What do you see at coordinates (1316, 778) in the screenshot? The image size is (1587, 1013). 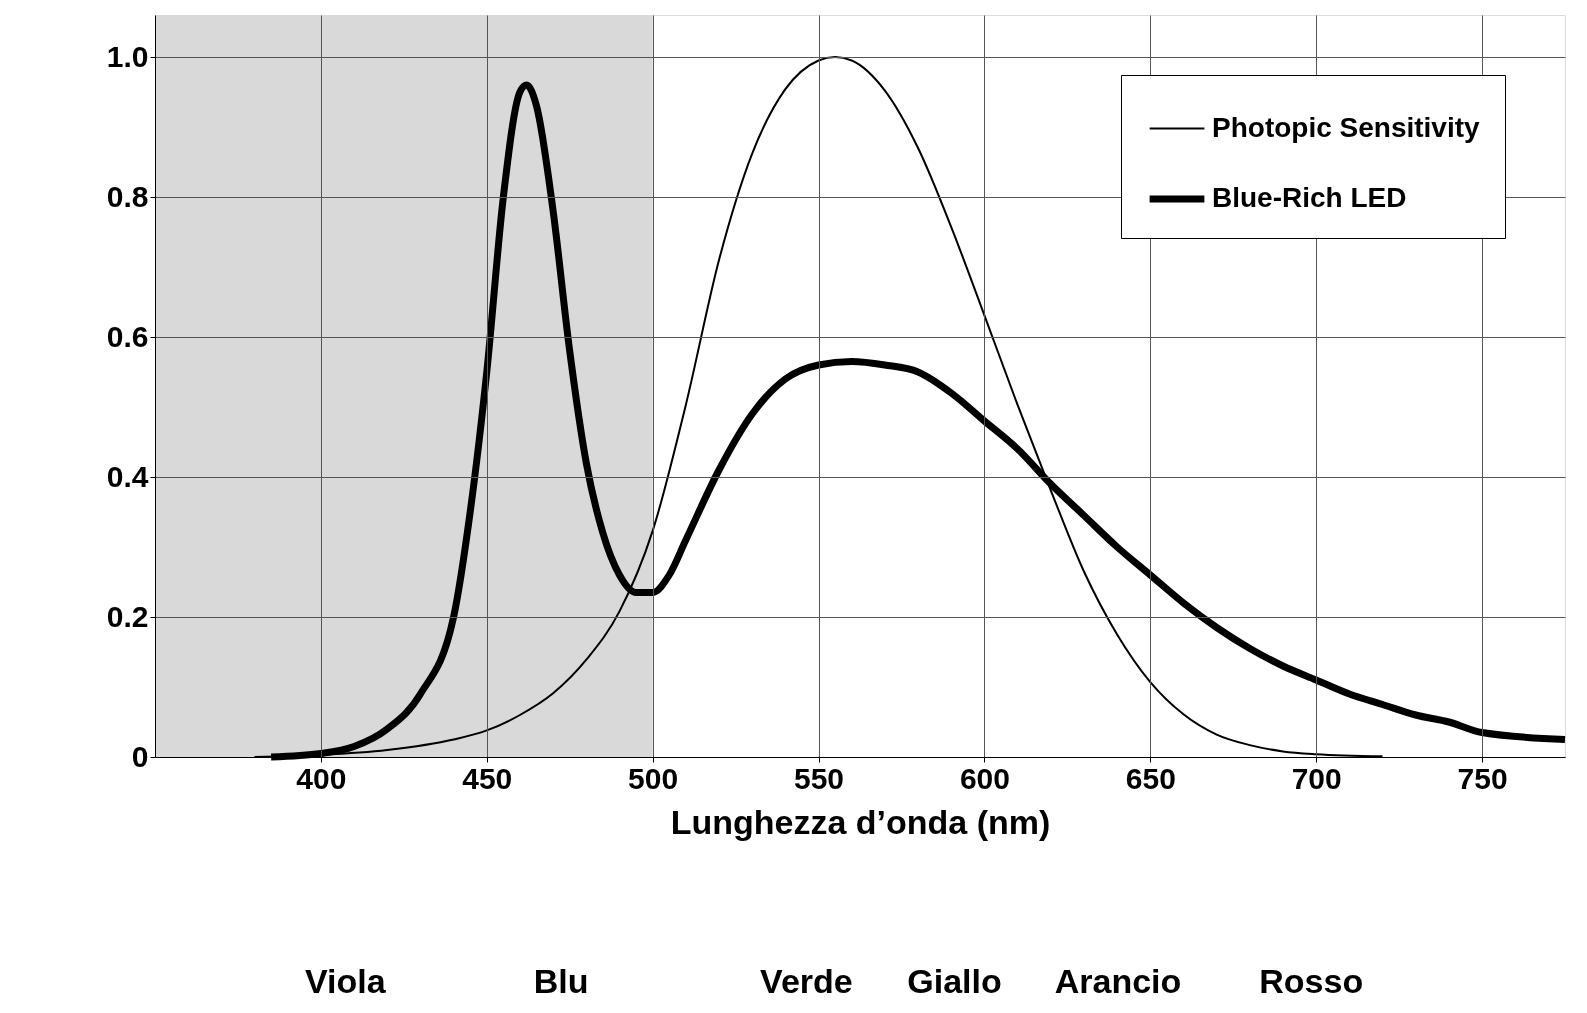 I see `x-tick-label: 700` at bounding box center [1316, 778].